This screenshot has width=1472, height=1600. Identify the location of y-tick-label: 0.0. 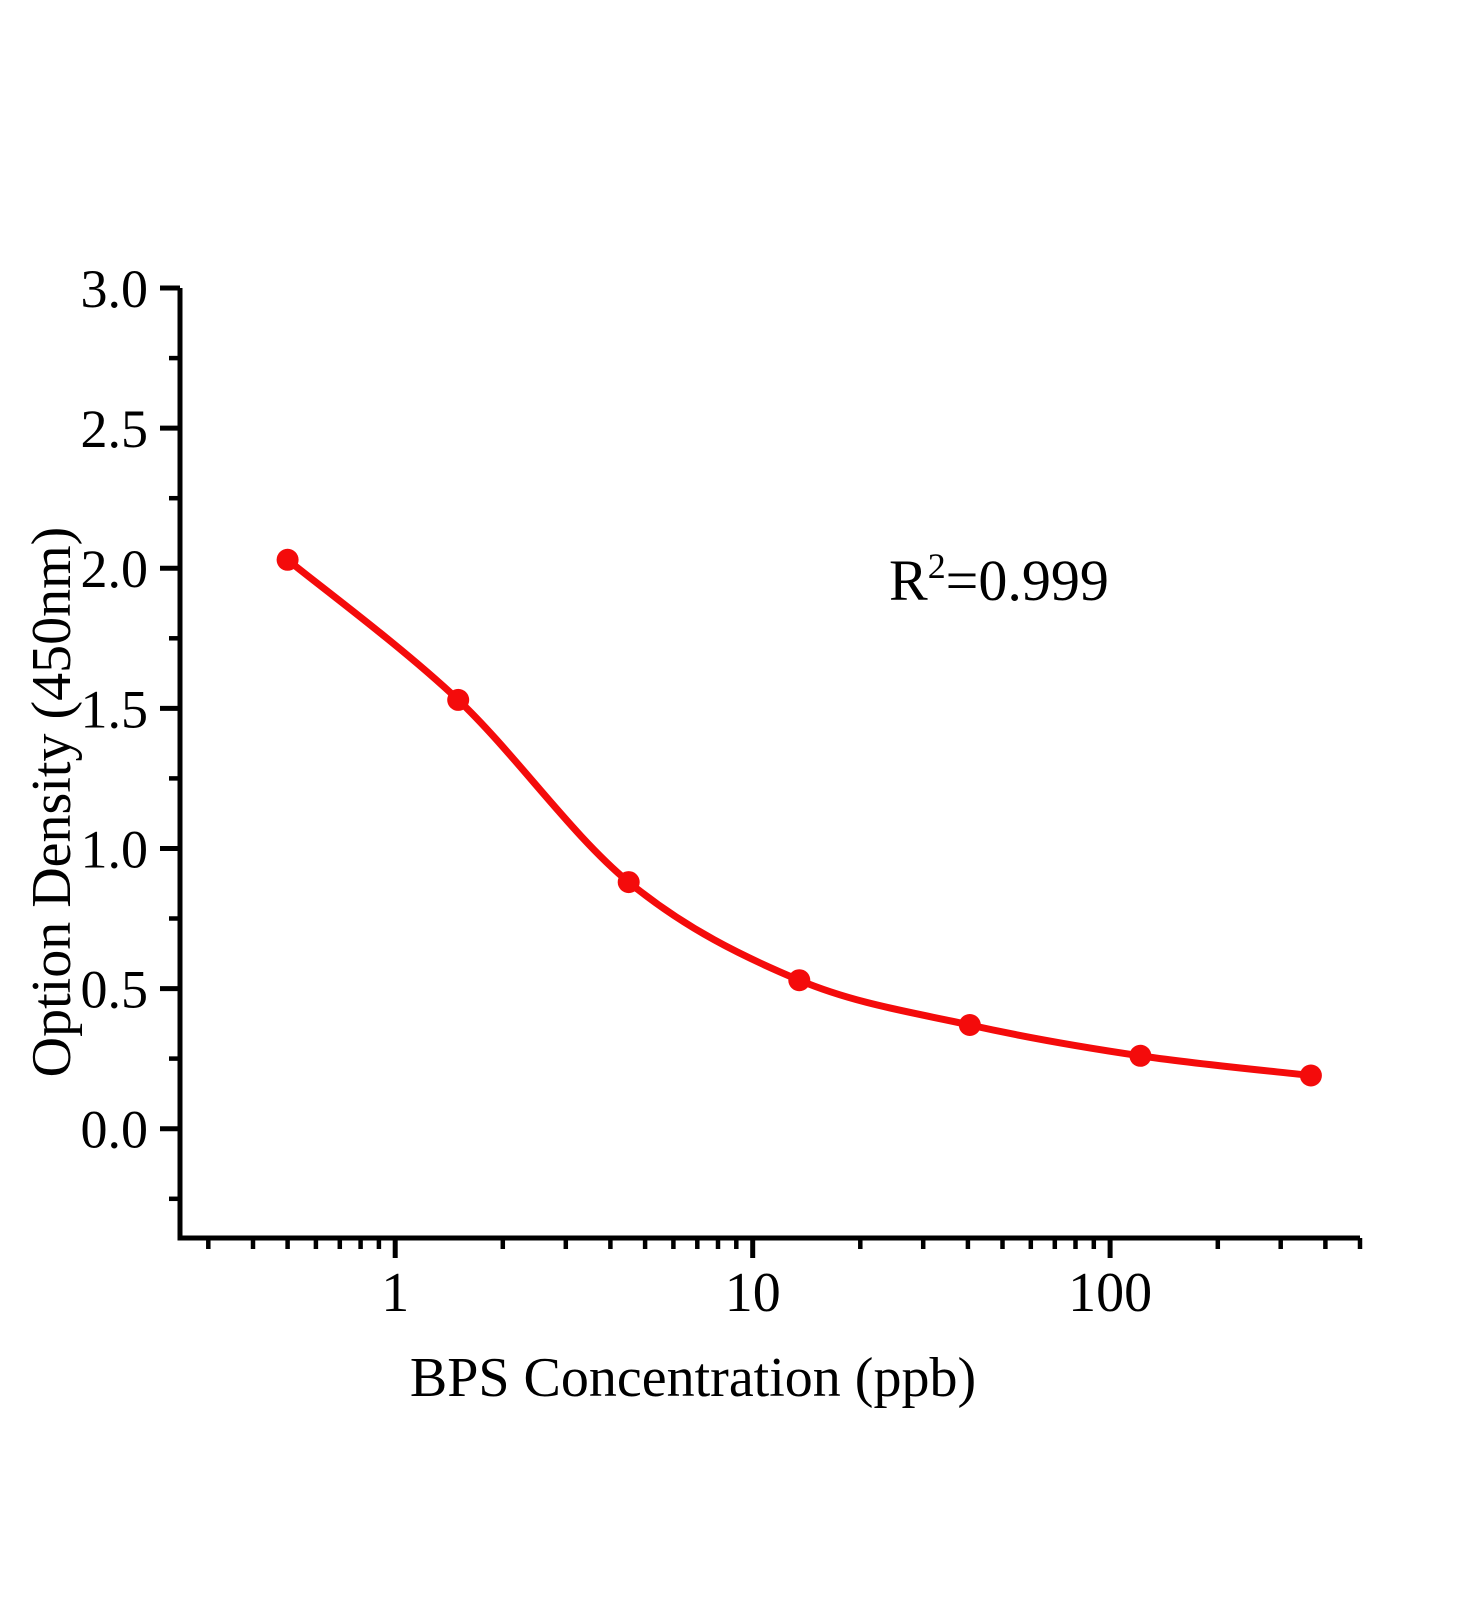
(115, 1130).